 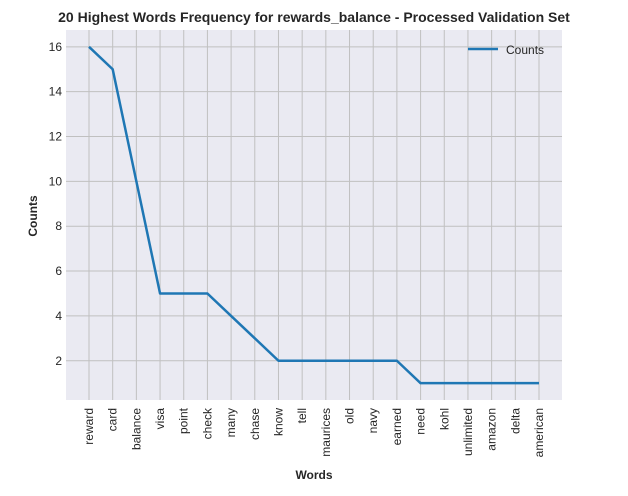 I want to click on x-tick-label-delta: delta, so click(x=515, y=421).